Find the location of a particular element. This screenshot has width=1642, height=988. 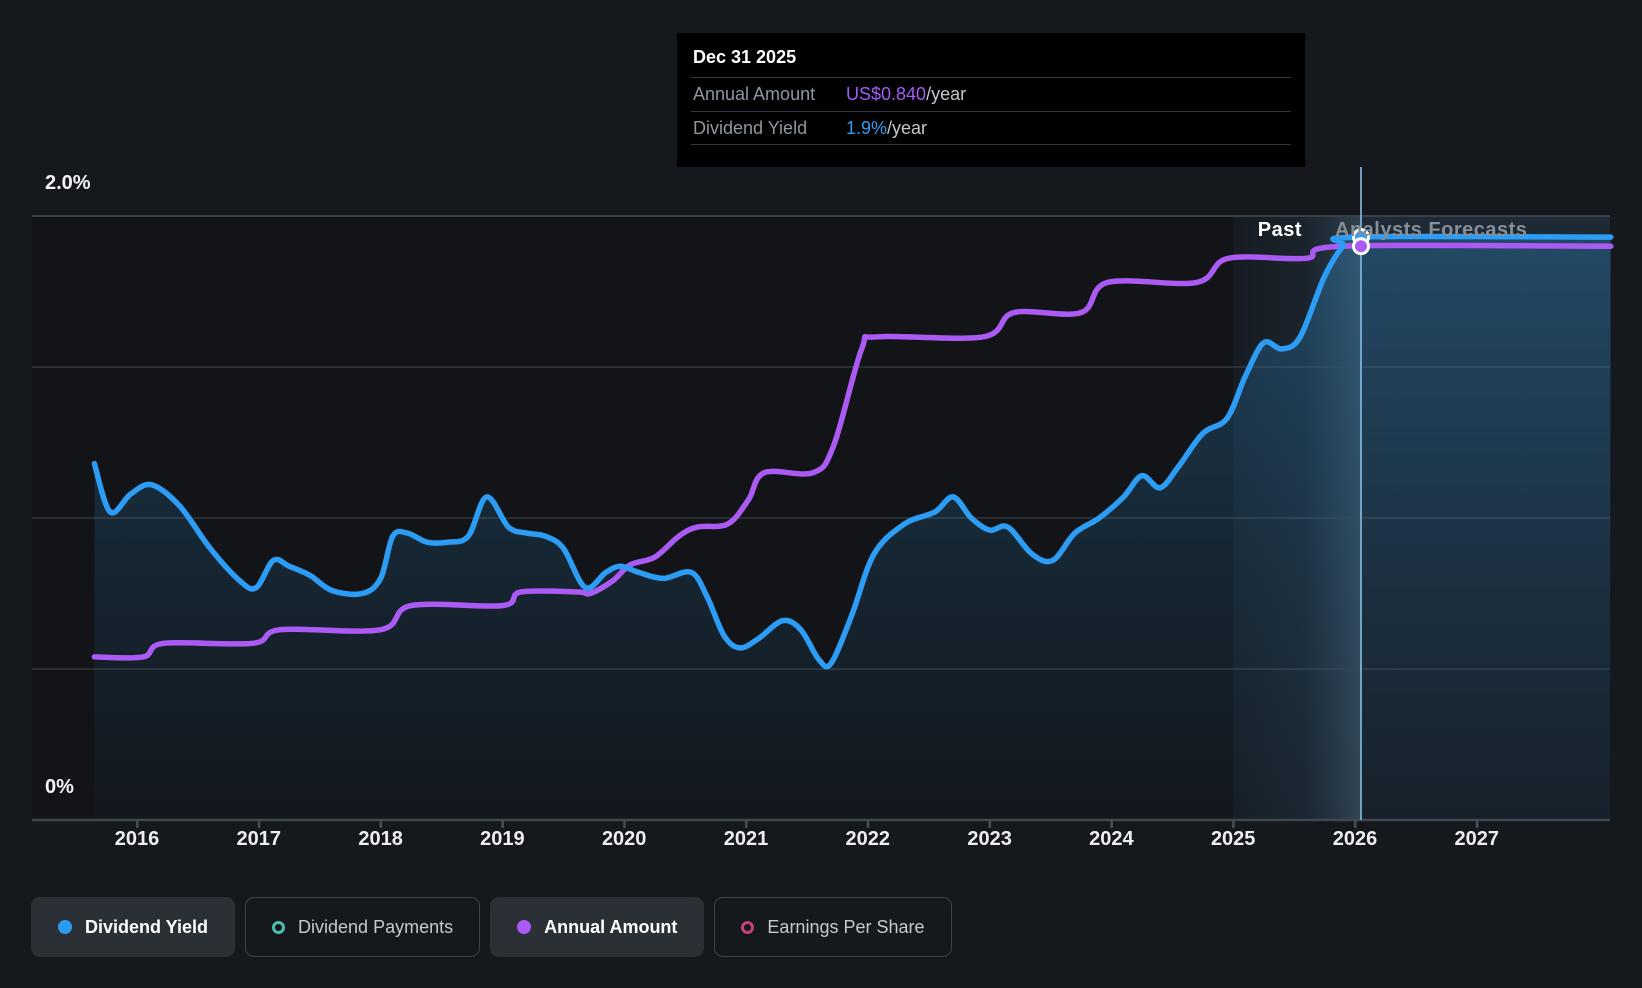

x-axis-ticks is located at coordinates (807, 824).